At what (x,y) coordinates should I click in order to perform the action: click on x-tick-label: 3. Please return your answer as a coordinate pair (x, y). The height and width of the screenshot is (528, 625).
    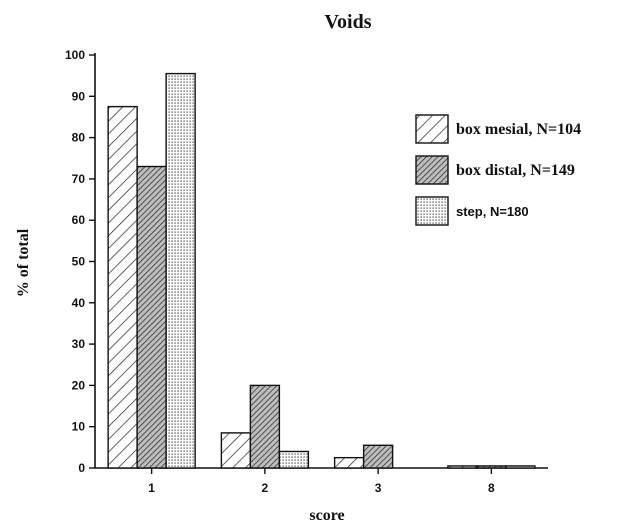
    Looking at the image, I should click on (378, 488).